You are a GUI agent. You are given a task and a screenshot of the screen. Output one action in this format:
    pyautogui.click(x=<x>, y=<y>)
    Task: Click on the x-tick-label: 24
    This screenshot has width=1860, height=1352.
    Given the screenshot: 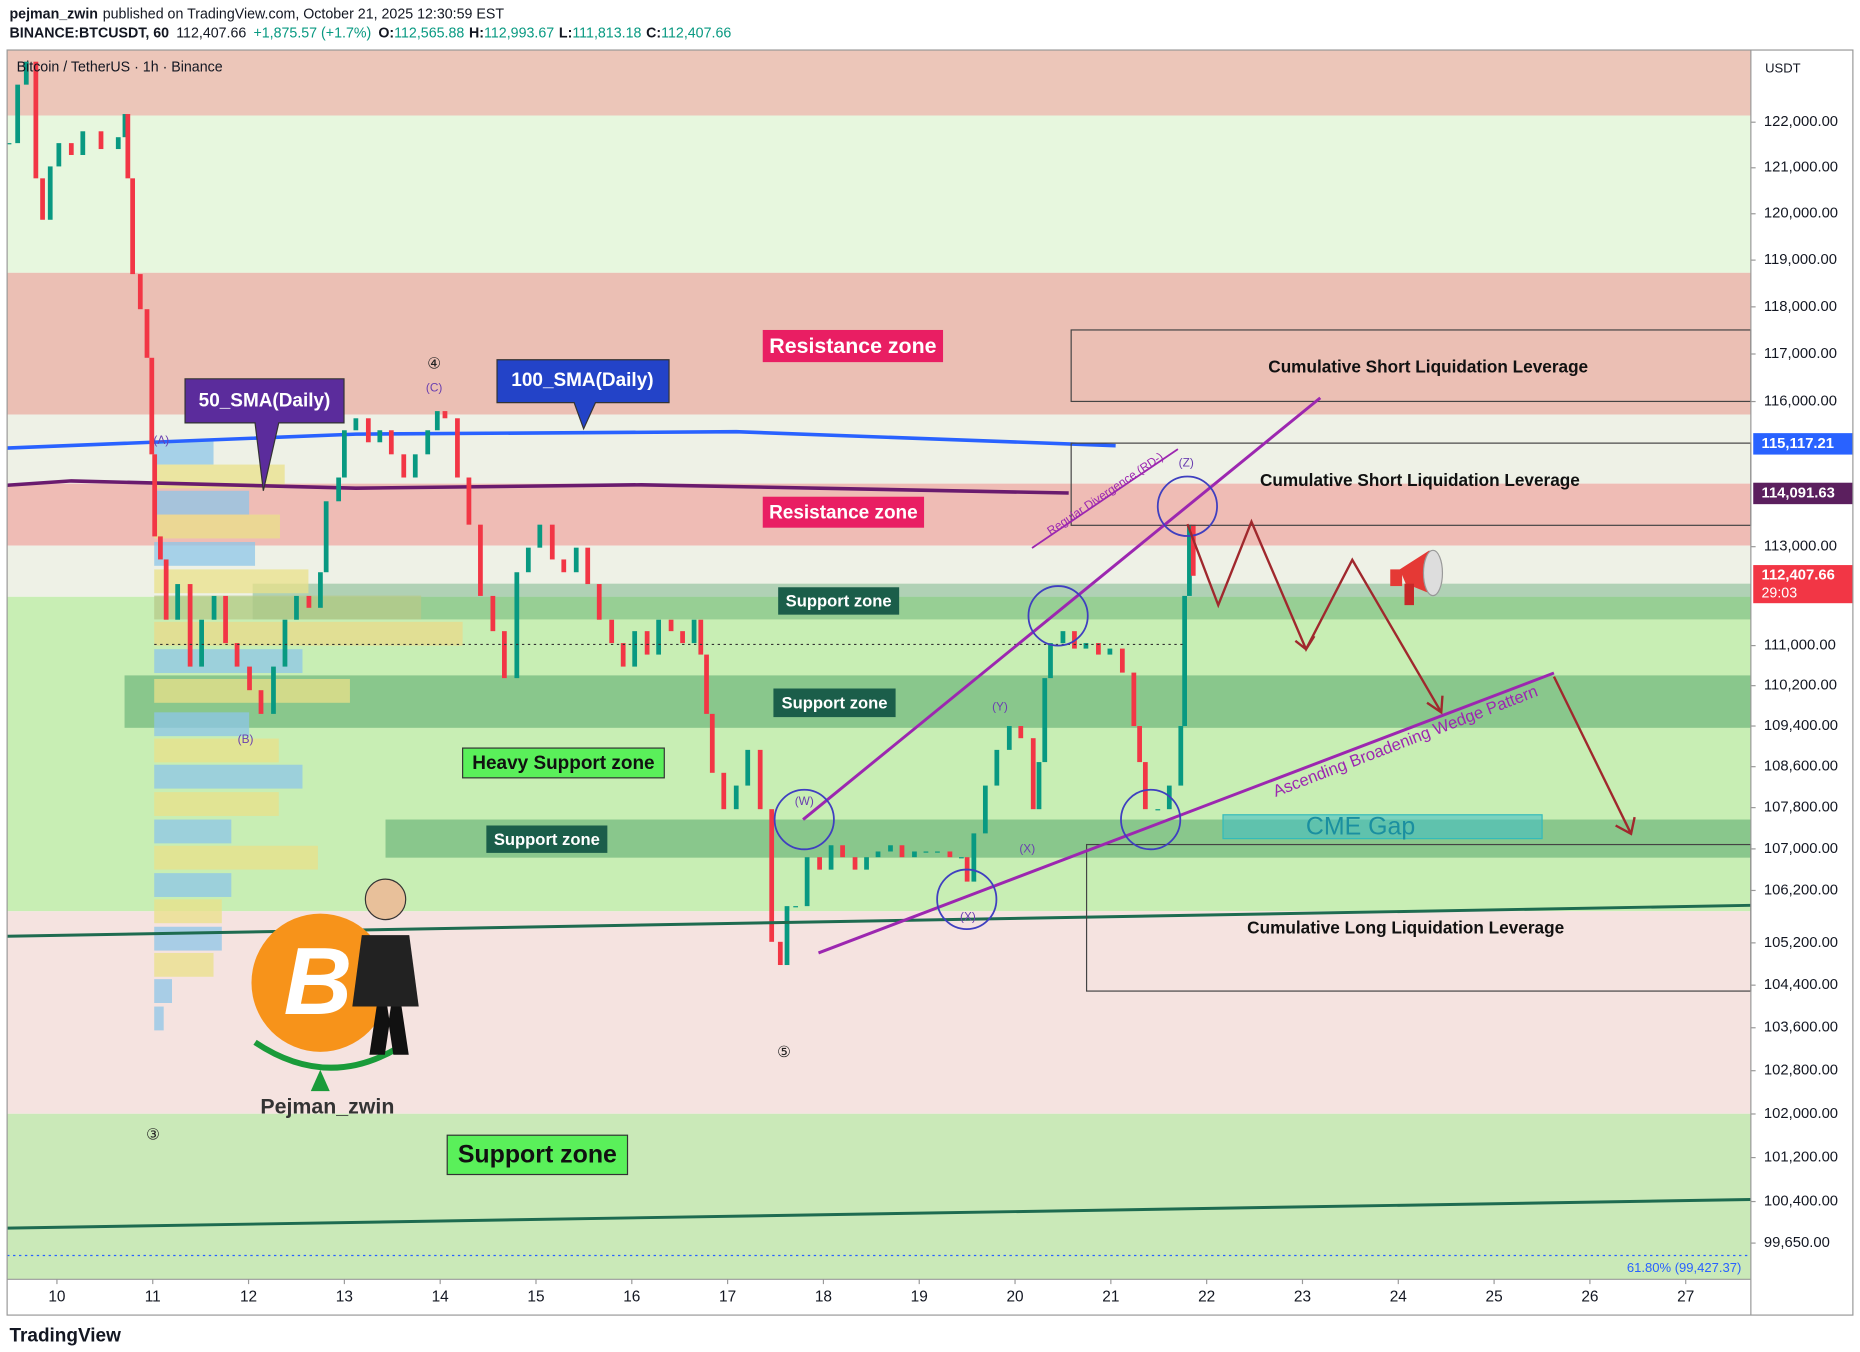 What is the action you would take?
    pyautogui.click(x=1399, y=1296)
    